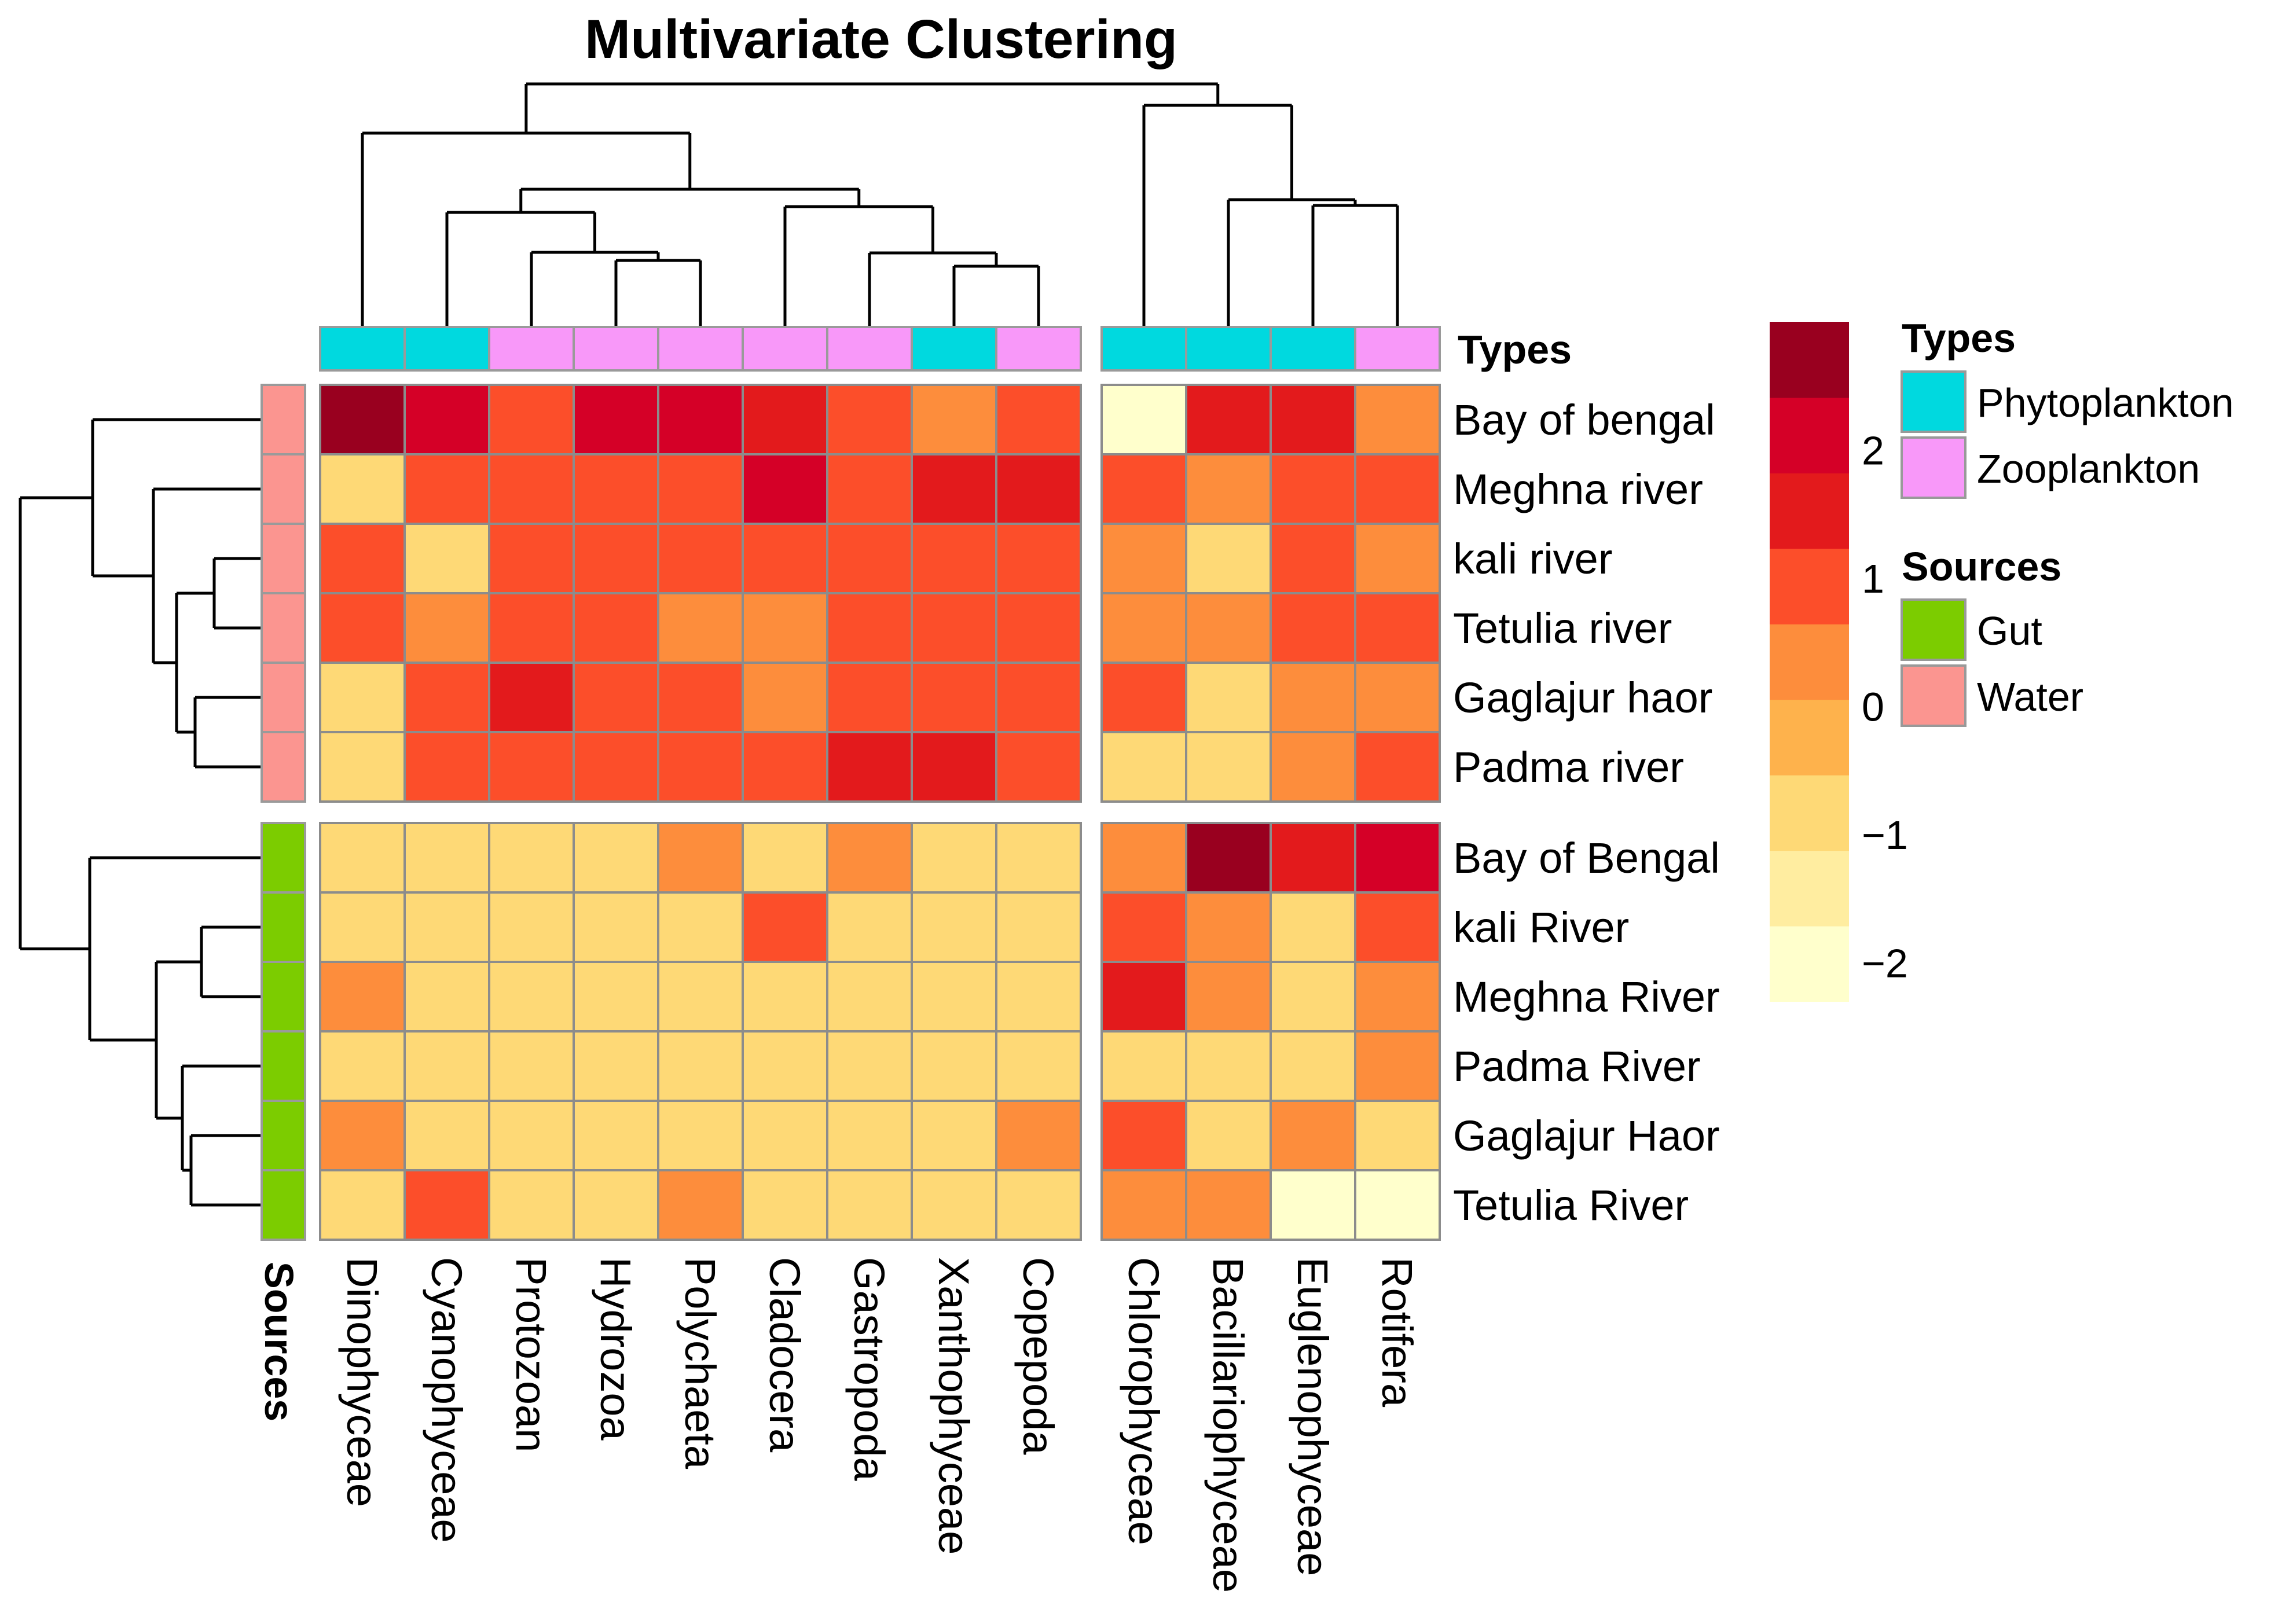 The image size is (2271, 1624). What do you see at coordinates (446, 349) in the screenshot?
I see `type-annotation-cyanophyceae` at bounding box center [446, 349].